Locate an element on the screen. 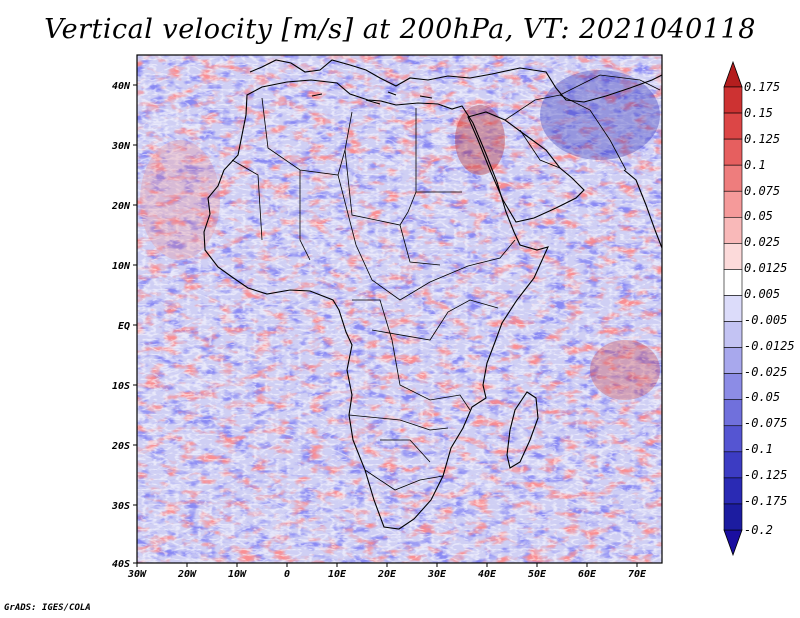  colorbar-label: -0.025 is located at coordinates (765, 372).